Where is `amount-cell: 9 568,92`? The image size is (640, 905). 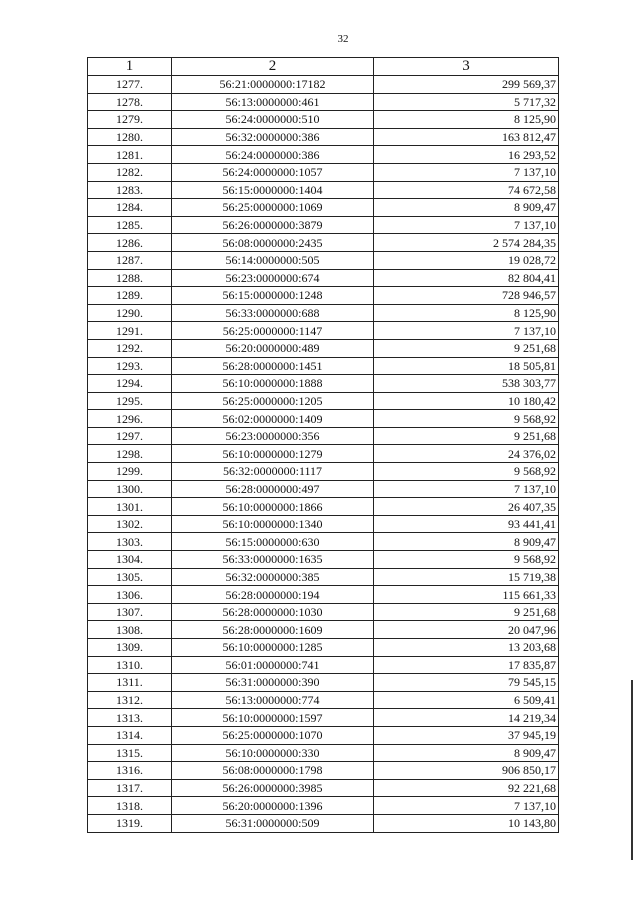 amount-cell: 9 568,92 is located at coordinates (466, 418).